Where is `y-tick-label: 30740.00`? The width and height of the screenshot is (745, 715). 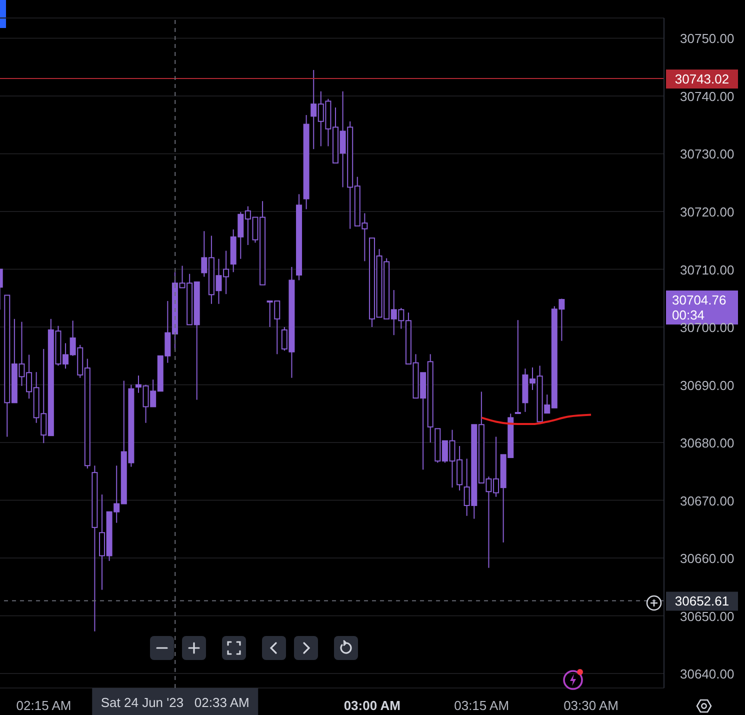 y-tick-label: 30740.00 is located at coordinates (707, 96).